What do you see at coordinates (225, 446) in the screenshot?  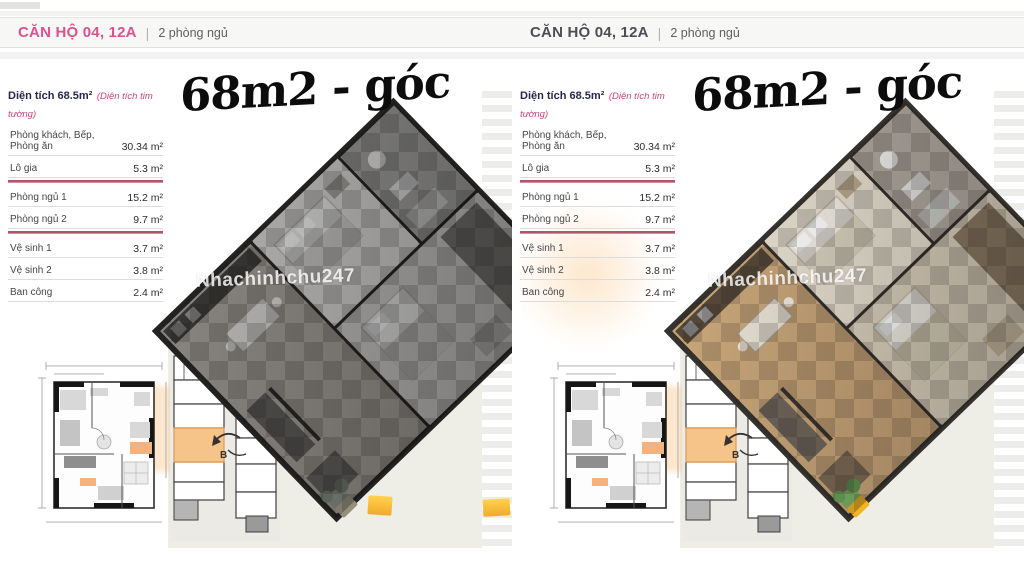 I see `building-keyplan: B` at bounding box center [225, 446].